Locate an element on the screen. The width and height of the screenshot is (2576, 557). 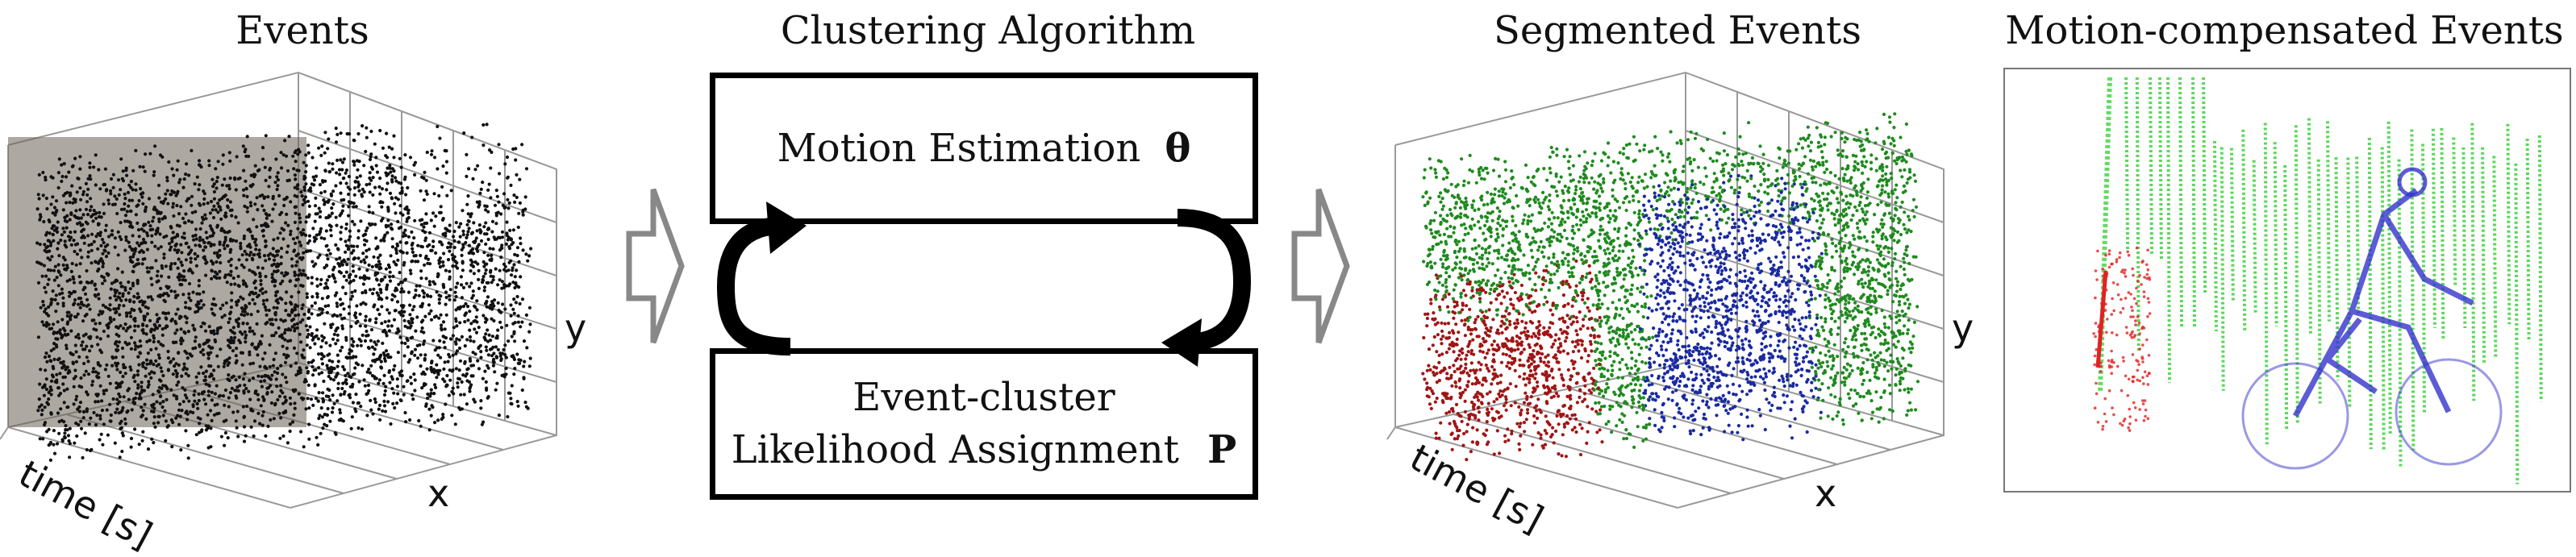
events-x-label: x is located at coordinates (438, 493).